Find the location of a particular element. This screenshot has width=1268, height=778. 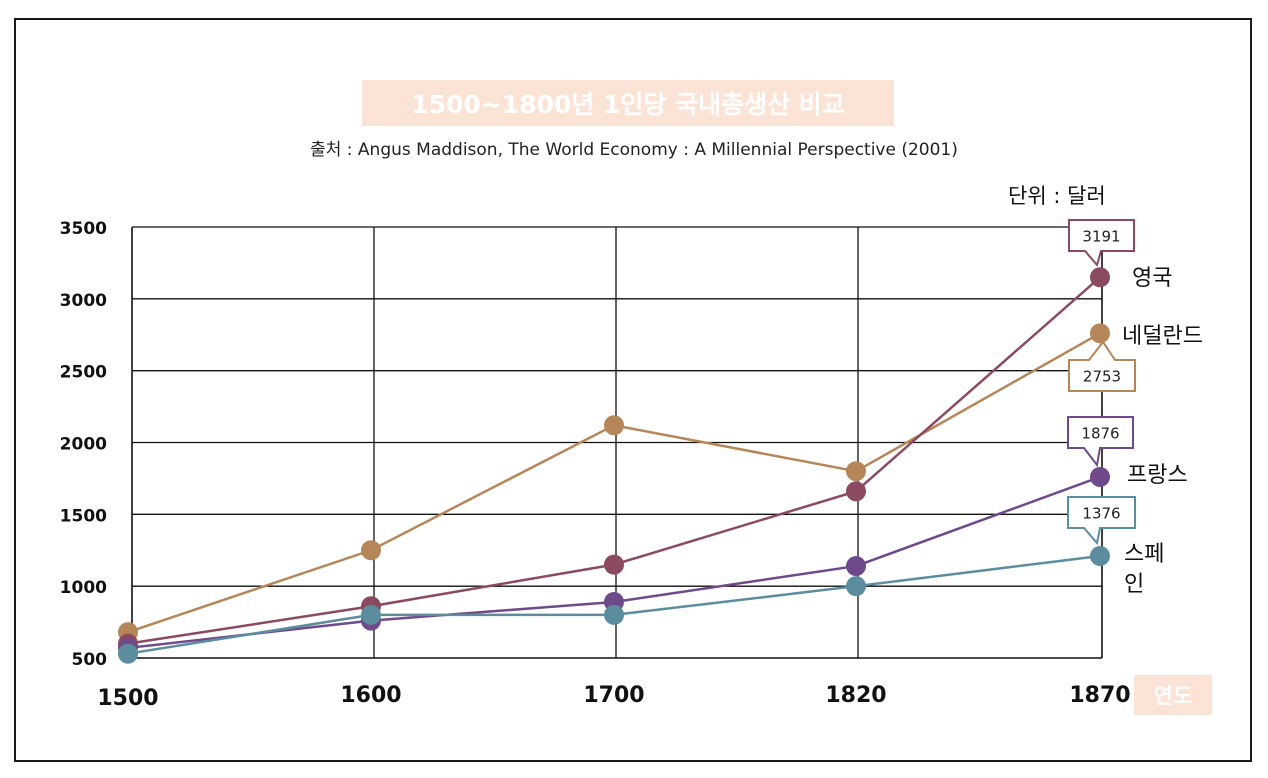

callout-value-4: 1376 is located at coordinates (1101, 514).